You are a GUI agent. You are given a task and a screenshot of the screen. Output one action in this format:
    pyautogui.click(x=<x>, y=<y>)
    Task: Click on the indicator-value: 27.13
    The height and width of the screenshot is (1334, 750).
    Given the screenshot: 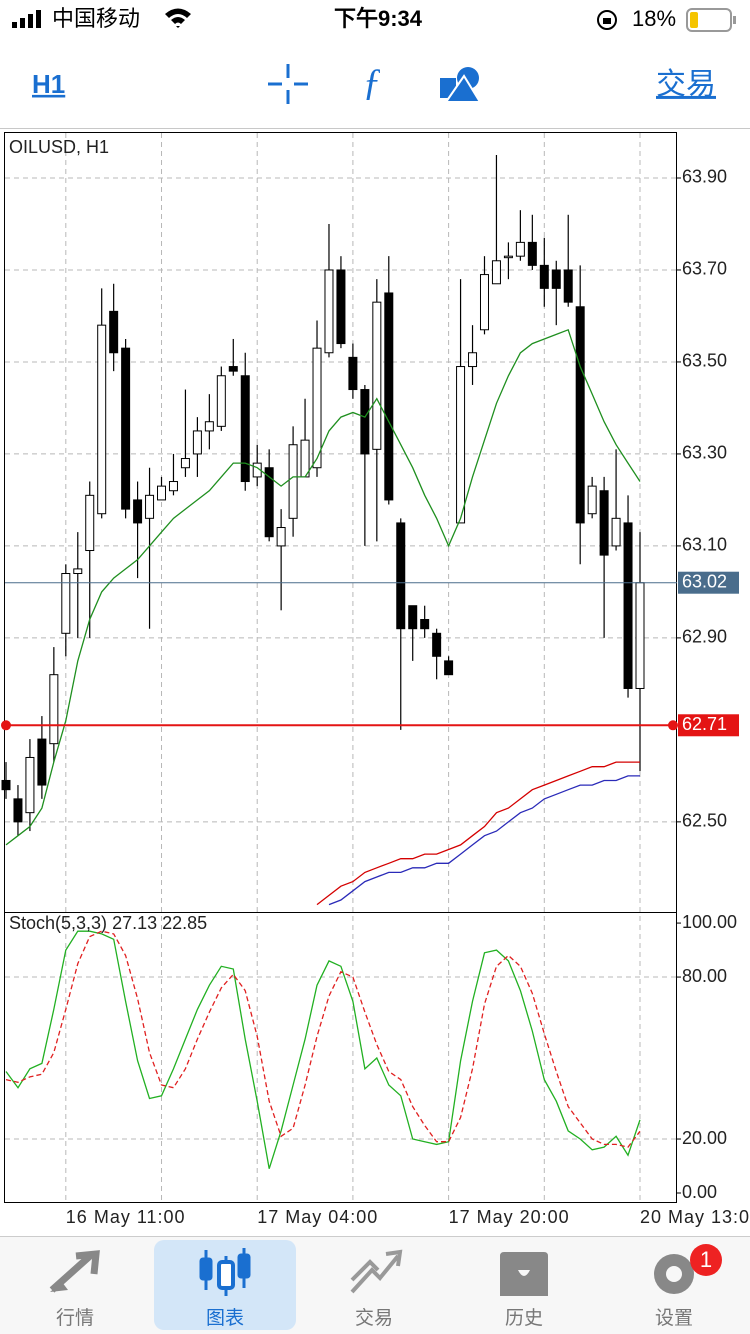 What is the action you would take?
    pyautogui.click(x=134, y=923)
    